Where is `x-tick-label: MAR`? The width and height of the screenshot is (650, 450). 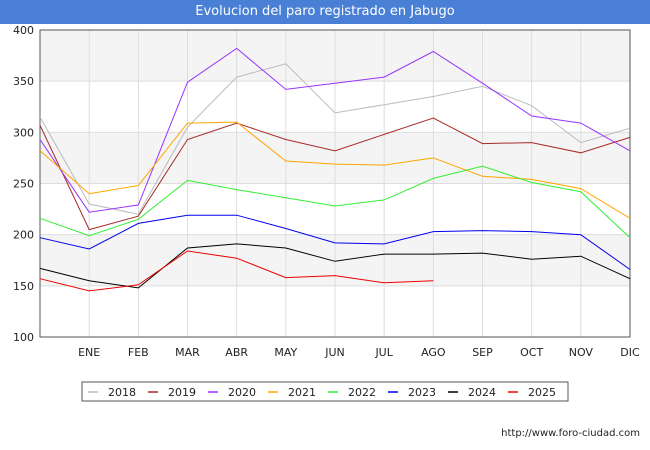
x-tick-label: MAR is located at coordinates (187, 352).